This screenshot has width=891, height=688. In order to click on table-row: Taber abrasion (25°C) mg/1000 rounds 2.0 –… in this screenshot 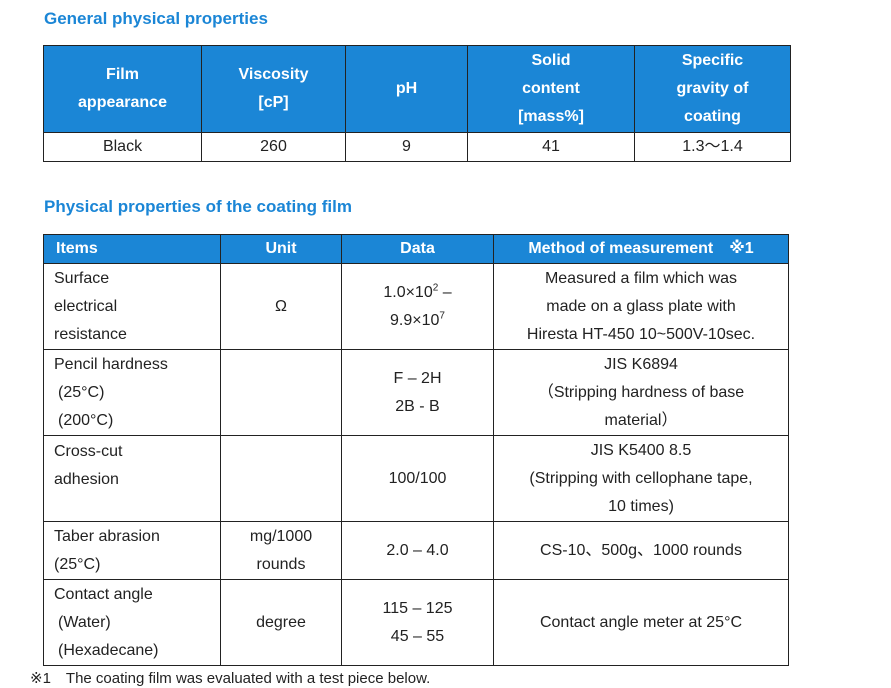, I will do `click(416, 550)`.